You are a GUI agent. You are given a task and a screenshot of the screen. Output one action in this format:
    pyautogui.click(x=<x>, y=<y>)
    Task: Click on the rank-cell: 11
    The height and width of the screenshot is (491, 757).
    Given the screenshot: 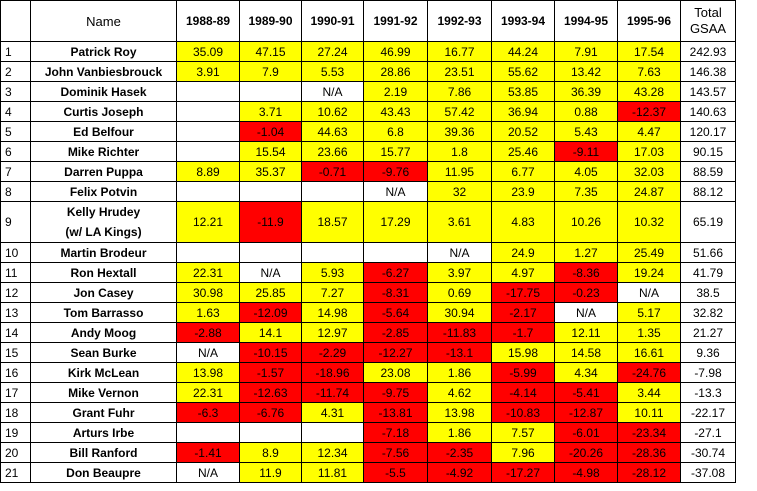 What is the action you would take?
    pyautogui.click(x=15, y=272)
    